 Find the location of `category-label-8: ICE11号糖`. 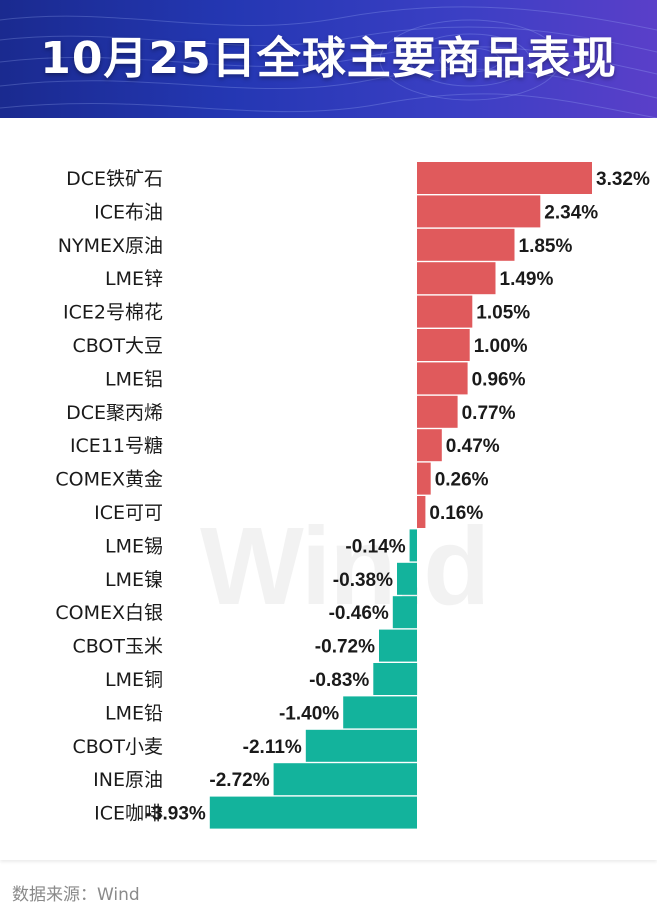

category-label-8: ICE11号糖 is located at coordinates (116, 446).